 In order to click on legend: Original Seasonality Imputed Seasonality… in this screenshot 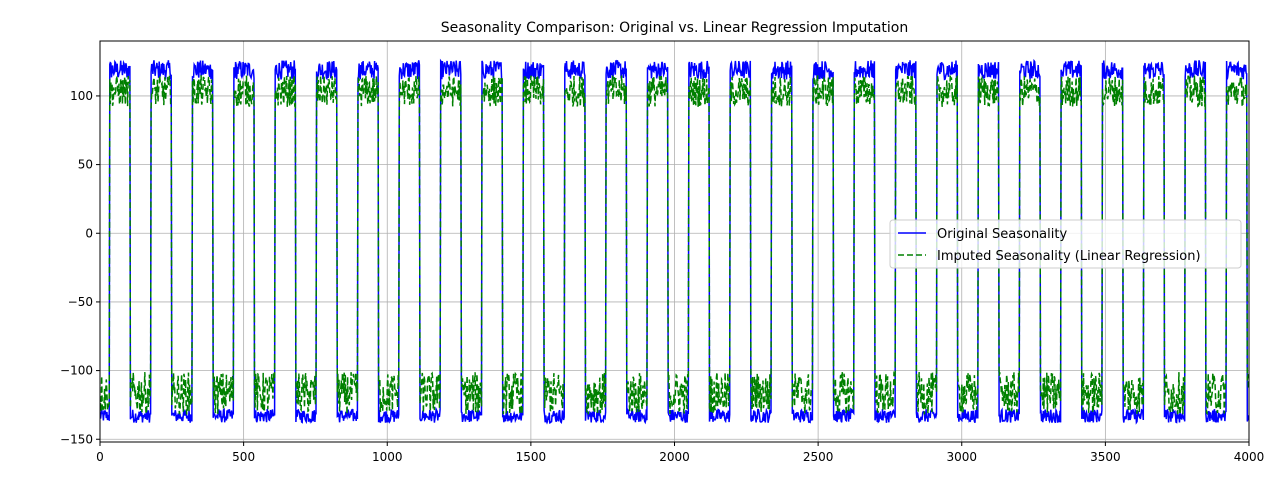, I will do `click(1065, 244)`.